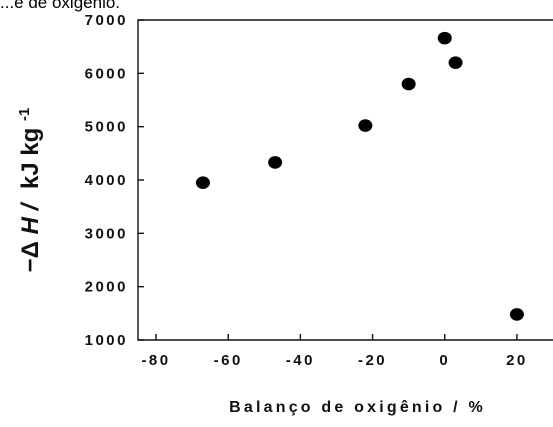 Image resolution: width=553 pixels, height=427 pixels. What do you see at coordinates (30, 190) in the screenshot?
I see `y-axis-label: −Δ H / kJ kg -1` at bounding box center [30, 190].